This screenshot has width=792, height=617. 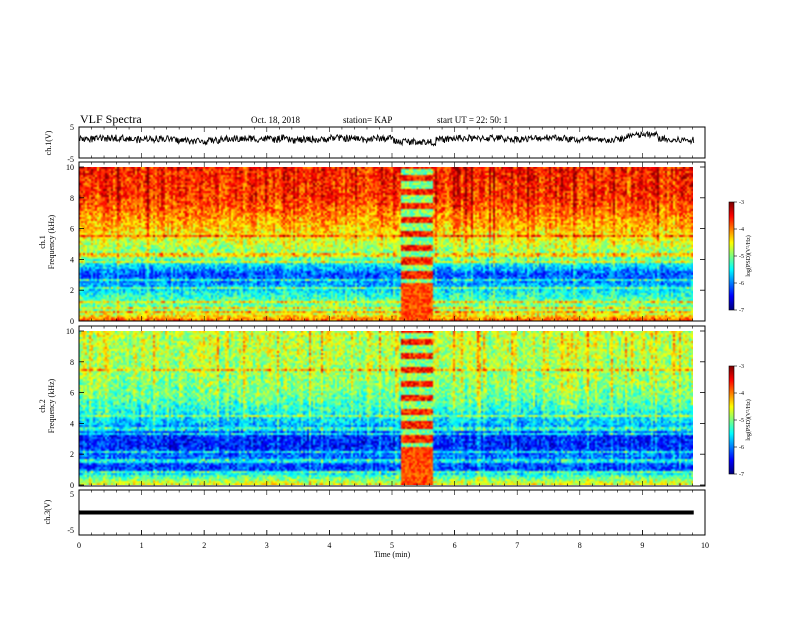 What do you see at coordinates (517, 545) in the screenshot?
I see `time-tick-label: 7` at bounding box center [517, 545].